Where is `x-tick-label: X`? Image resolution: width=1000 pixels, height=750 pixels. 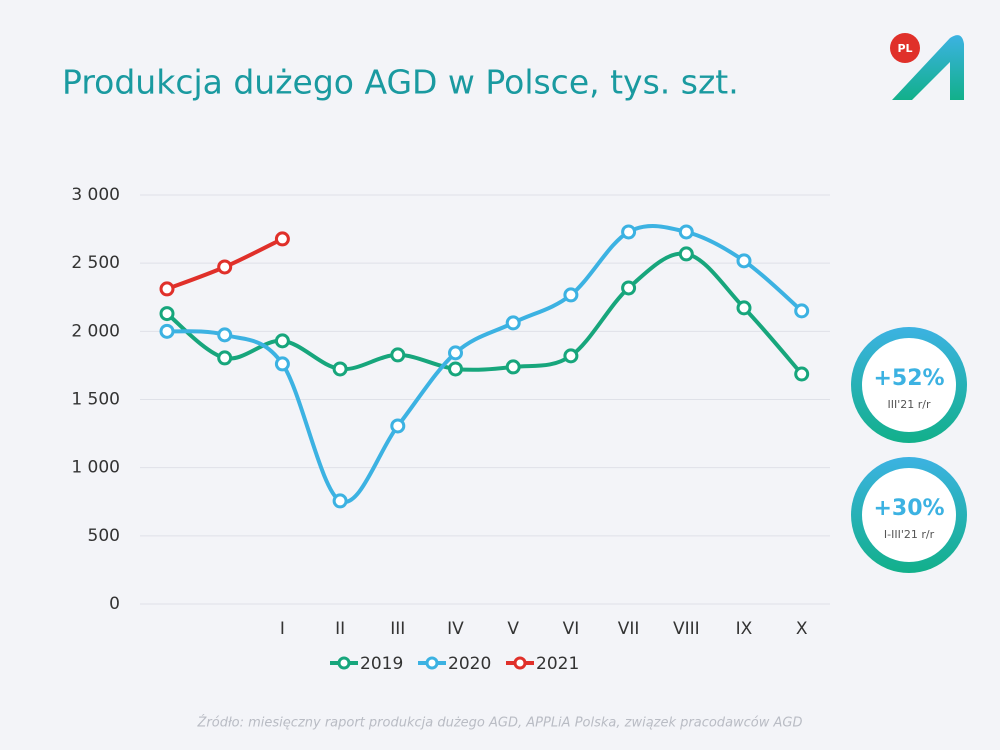 x-tick-label: X is located at coordinates (802, 629).